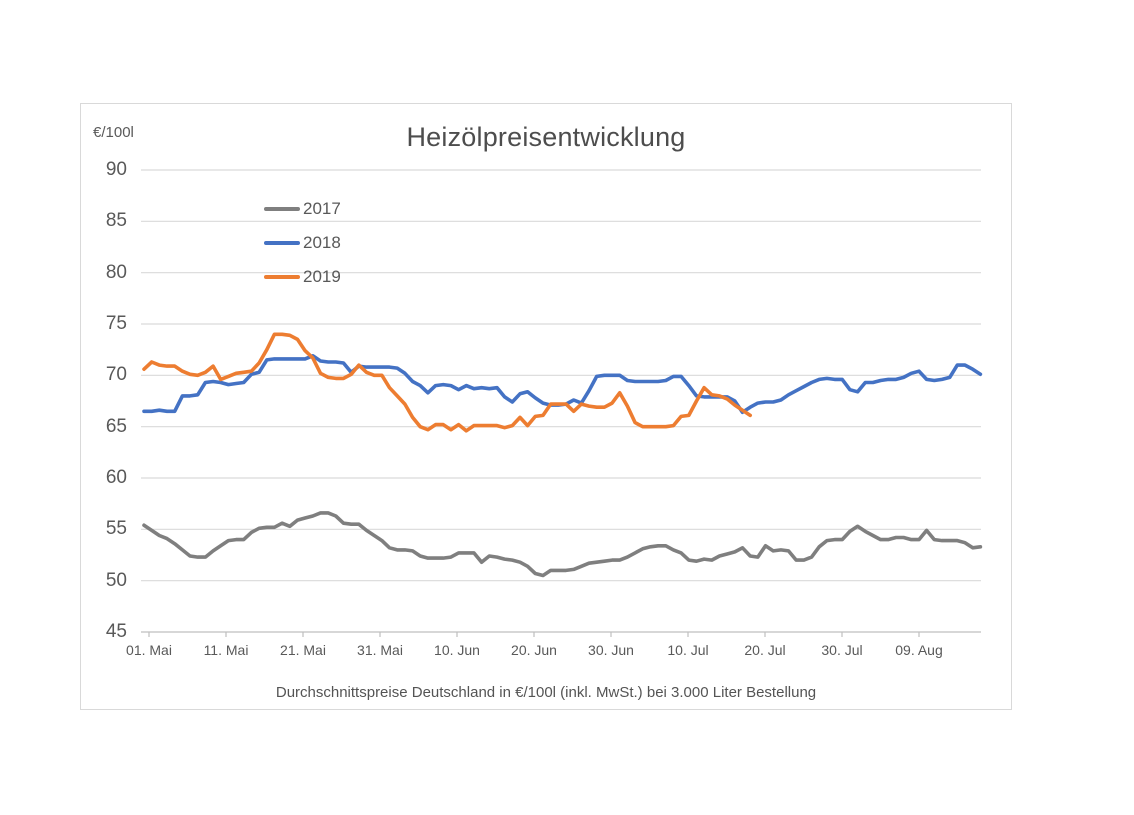 This screenshot has width=1134, height=815. Describe the element at coordinates (302, 209) in the screenshot. I see `legend-item-2017: 2017` at that location.